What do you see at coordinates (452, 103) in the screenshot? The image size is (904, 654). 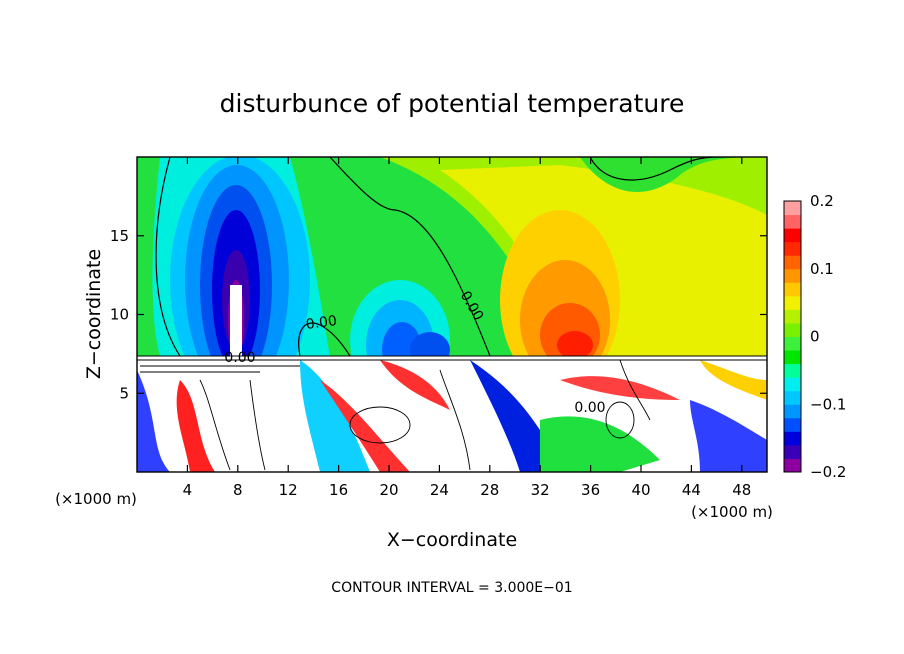 I see `chart-title: disturbunce of potential temperature` at bounding box center [452, 103].